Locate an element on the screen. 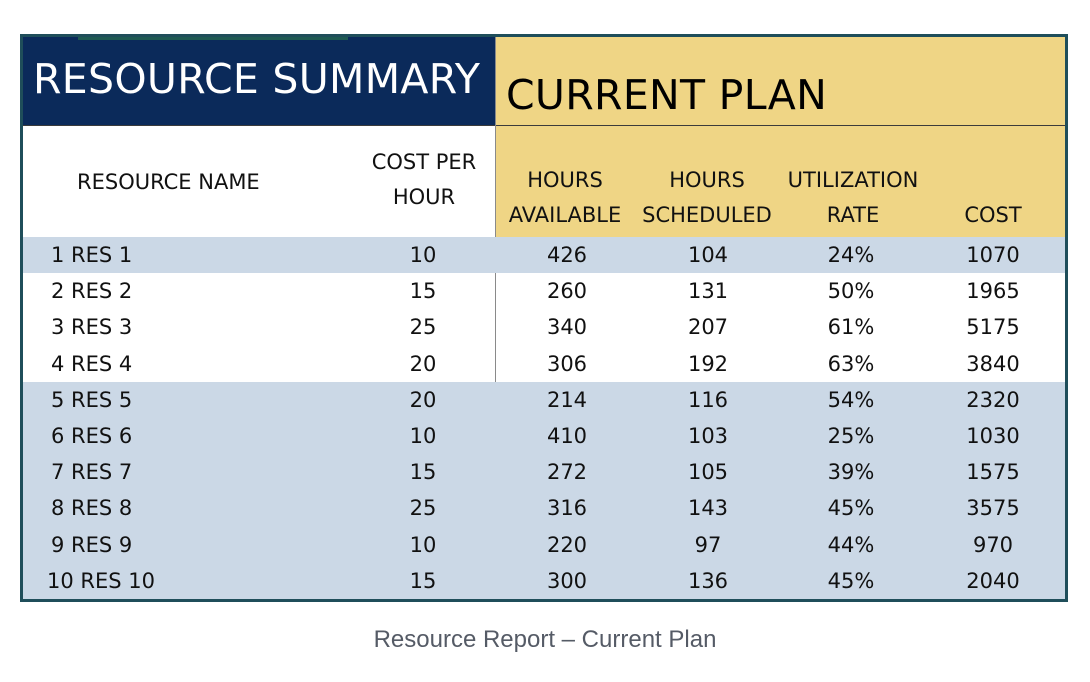  cell-hours-scheduled: 105 is located at coordinates (708, 472).